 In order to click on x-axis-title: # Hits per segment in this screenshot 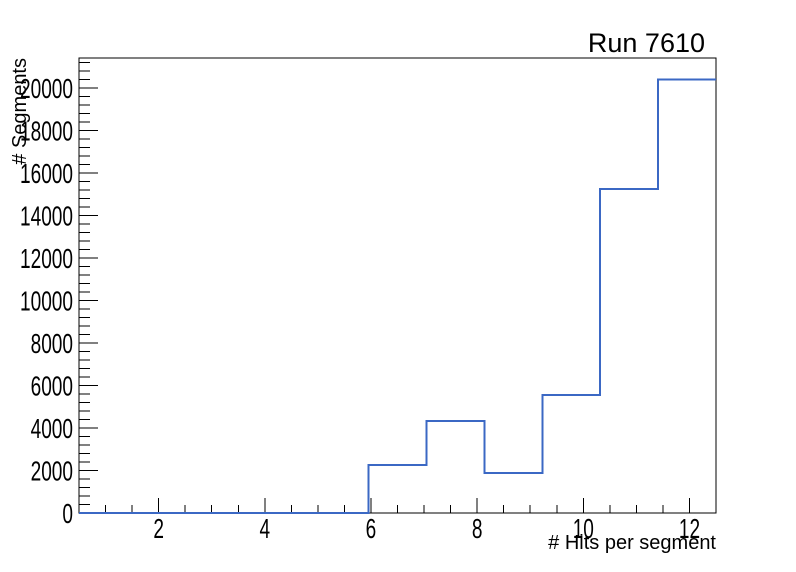, I will do `click(632, 543)`.